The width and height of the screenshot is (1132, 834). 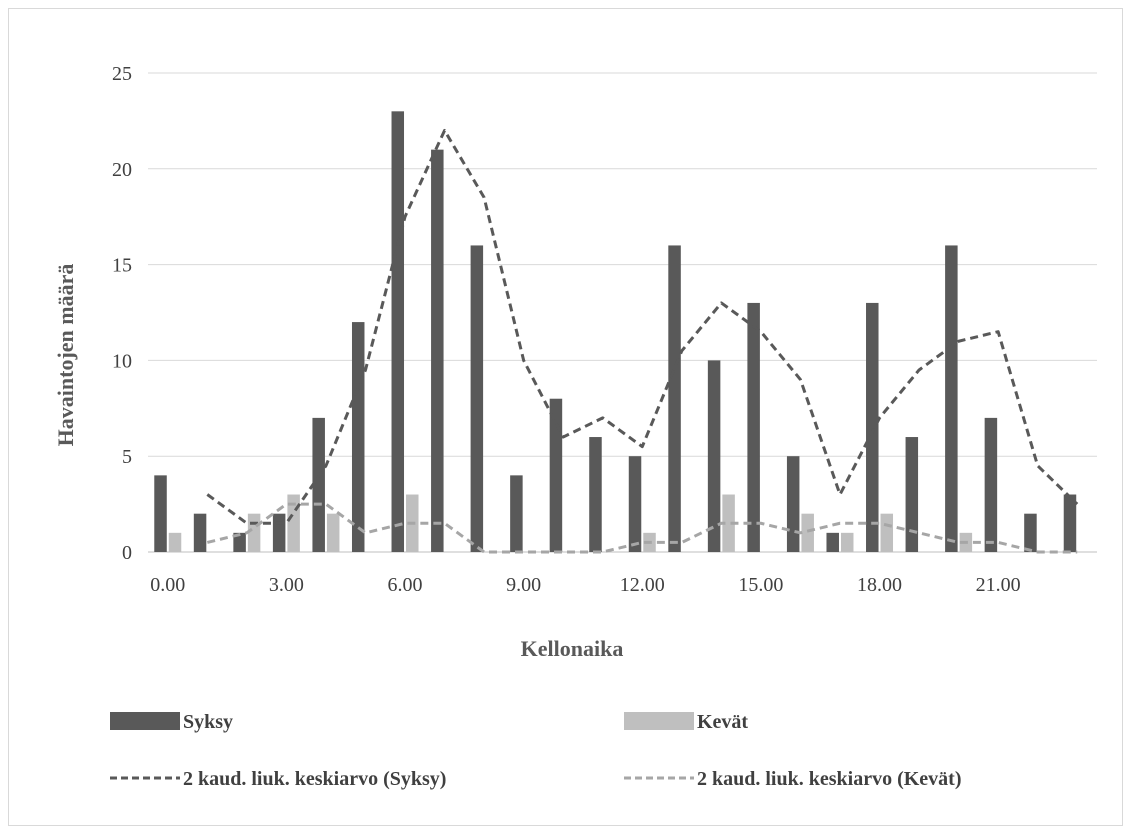 I want to click on x-tick-label: 9.00, so click(x=523, y=585).